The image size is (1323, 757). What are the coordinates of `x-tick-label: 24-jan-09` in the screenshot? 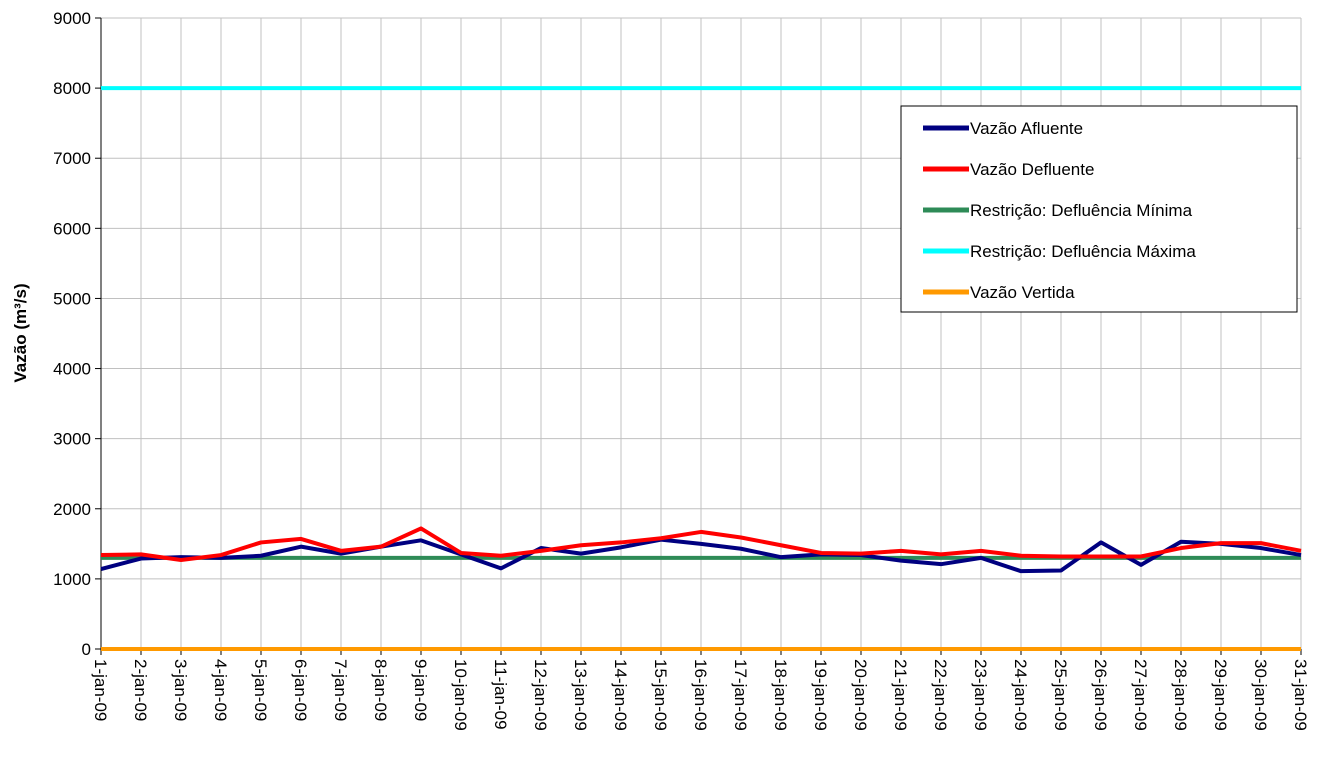 It's located at (1020, 695).